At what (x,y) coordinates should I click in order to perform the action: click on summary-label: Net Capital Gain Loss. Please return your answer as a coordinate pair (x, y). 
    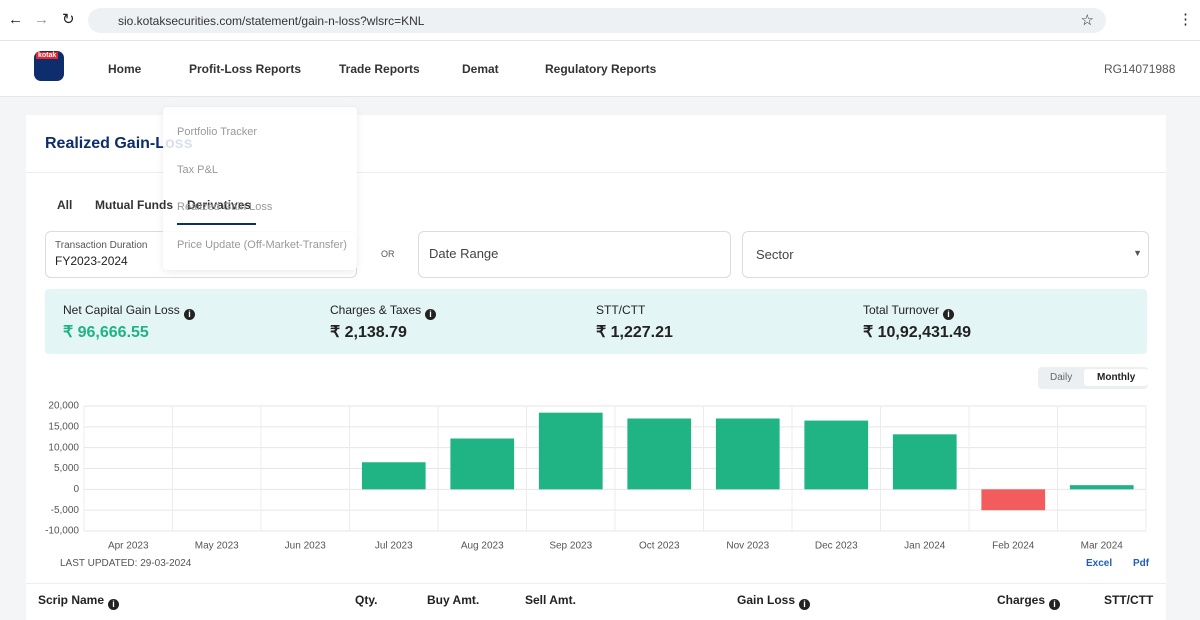
    Looking at the image, I should click on (121, 310).